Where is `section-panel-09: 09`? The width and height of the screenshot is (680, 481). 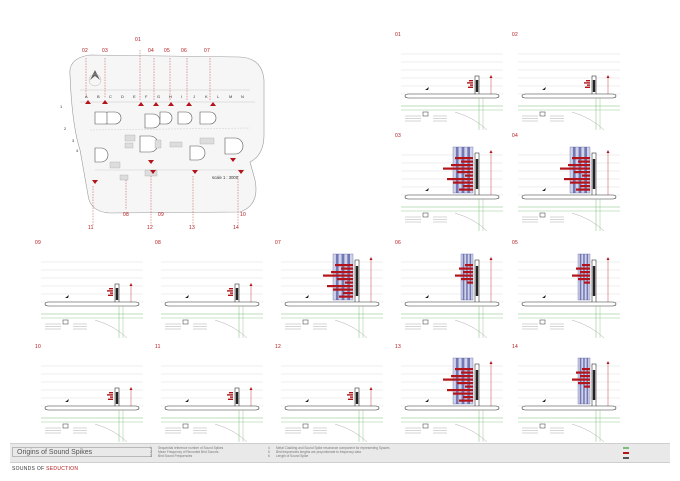 section-panel-09: 09 is located at coordinates (92, 290).